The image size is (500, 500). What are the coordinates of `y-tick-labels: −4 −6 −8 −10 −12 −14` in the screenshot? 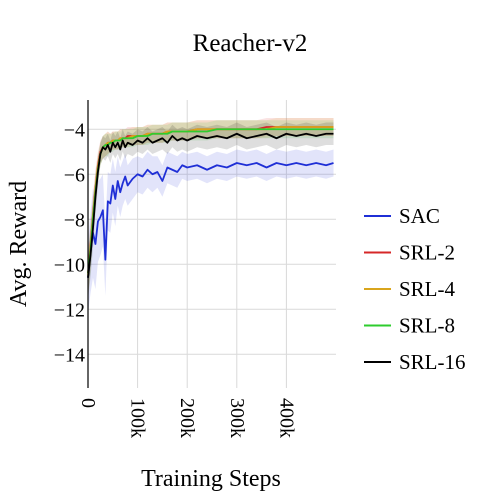 It's located at (69, 242).